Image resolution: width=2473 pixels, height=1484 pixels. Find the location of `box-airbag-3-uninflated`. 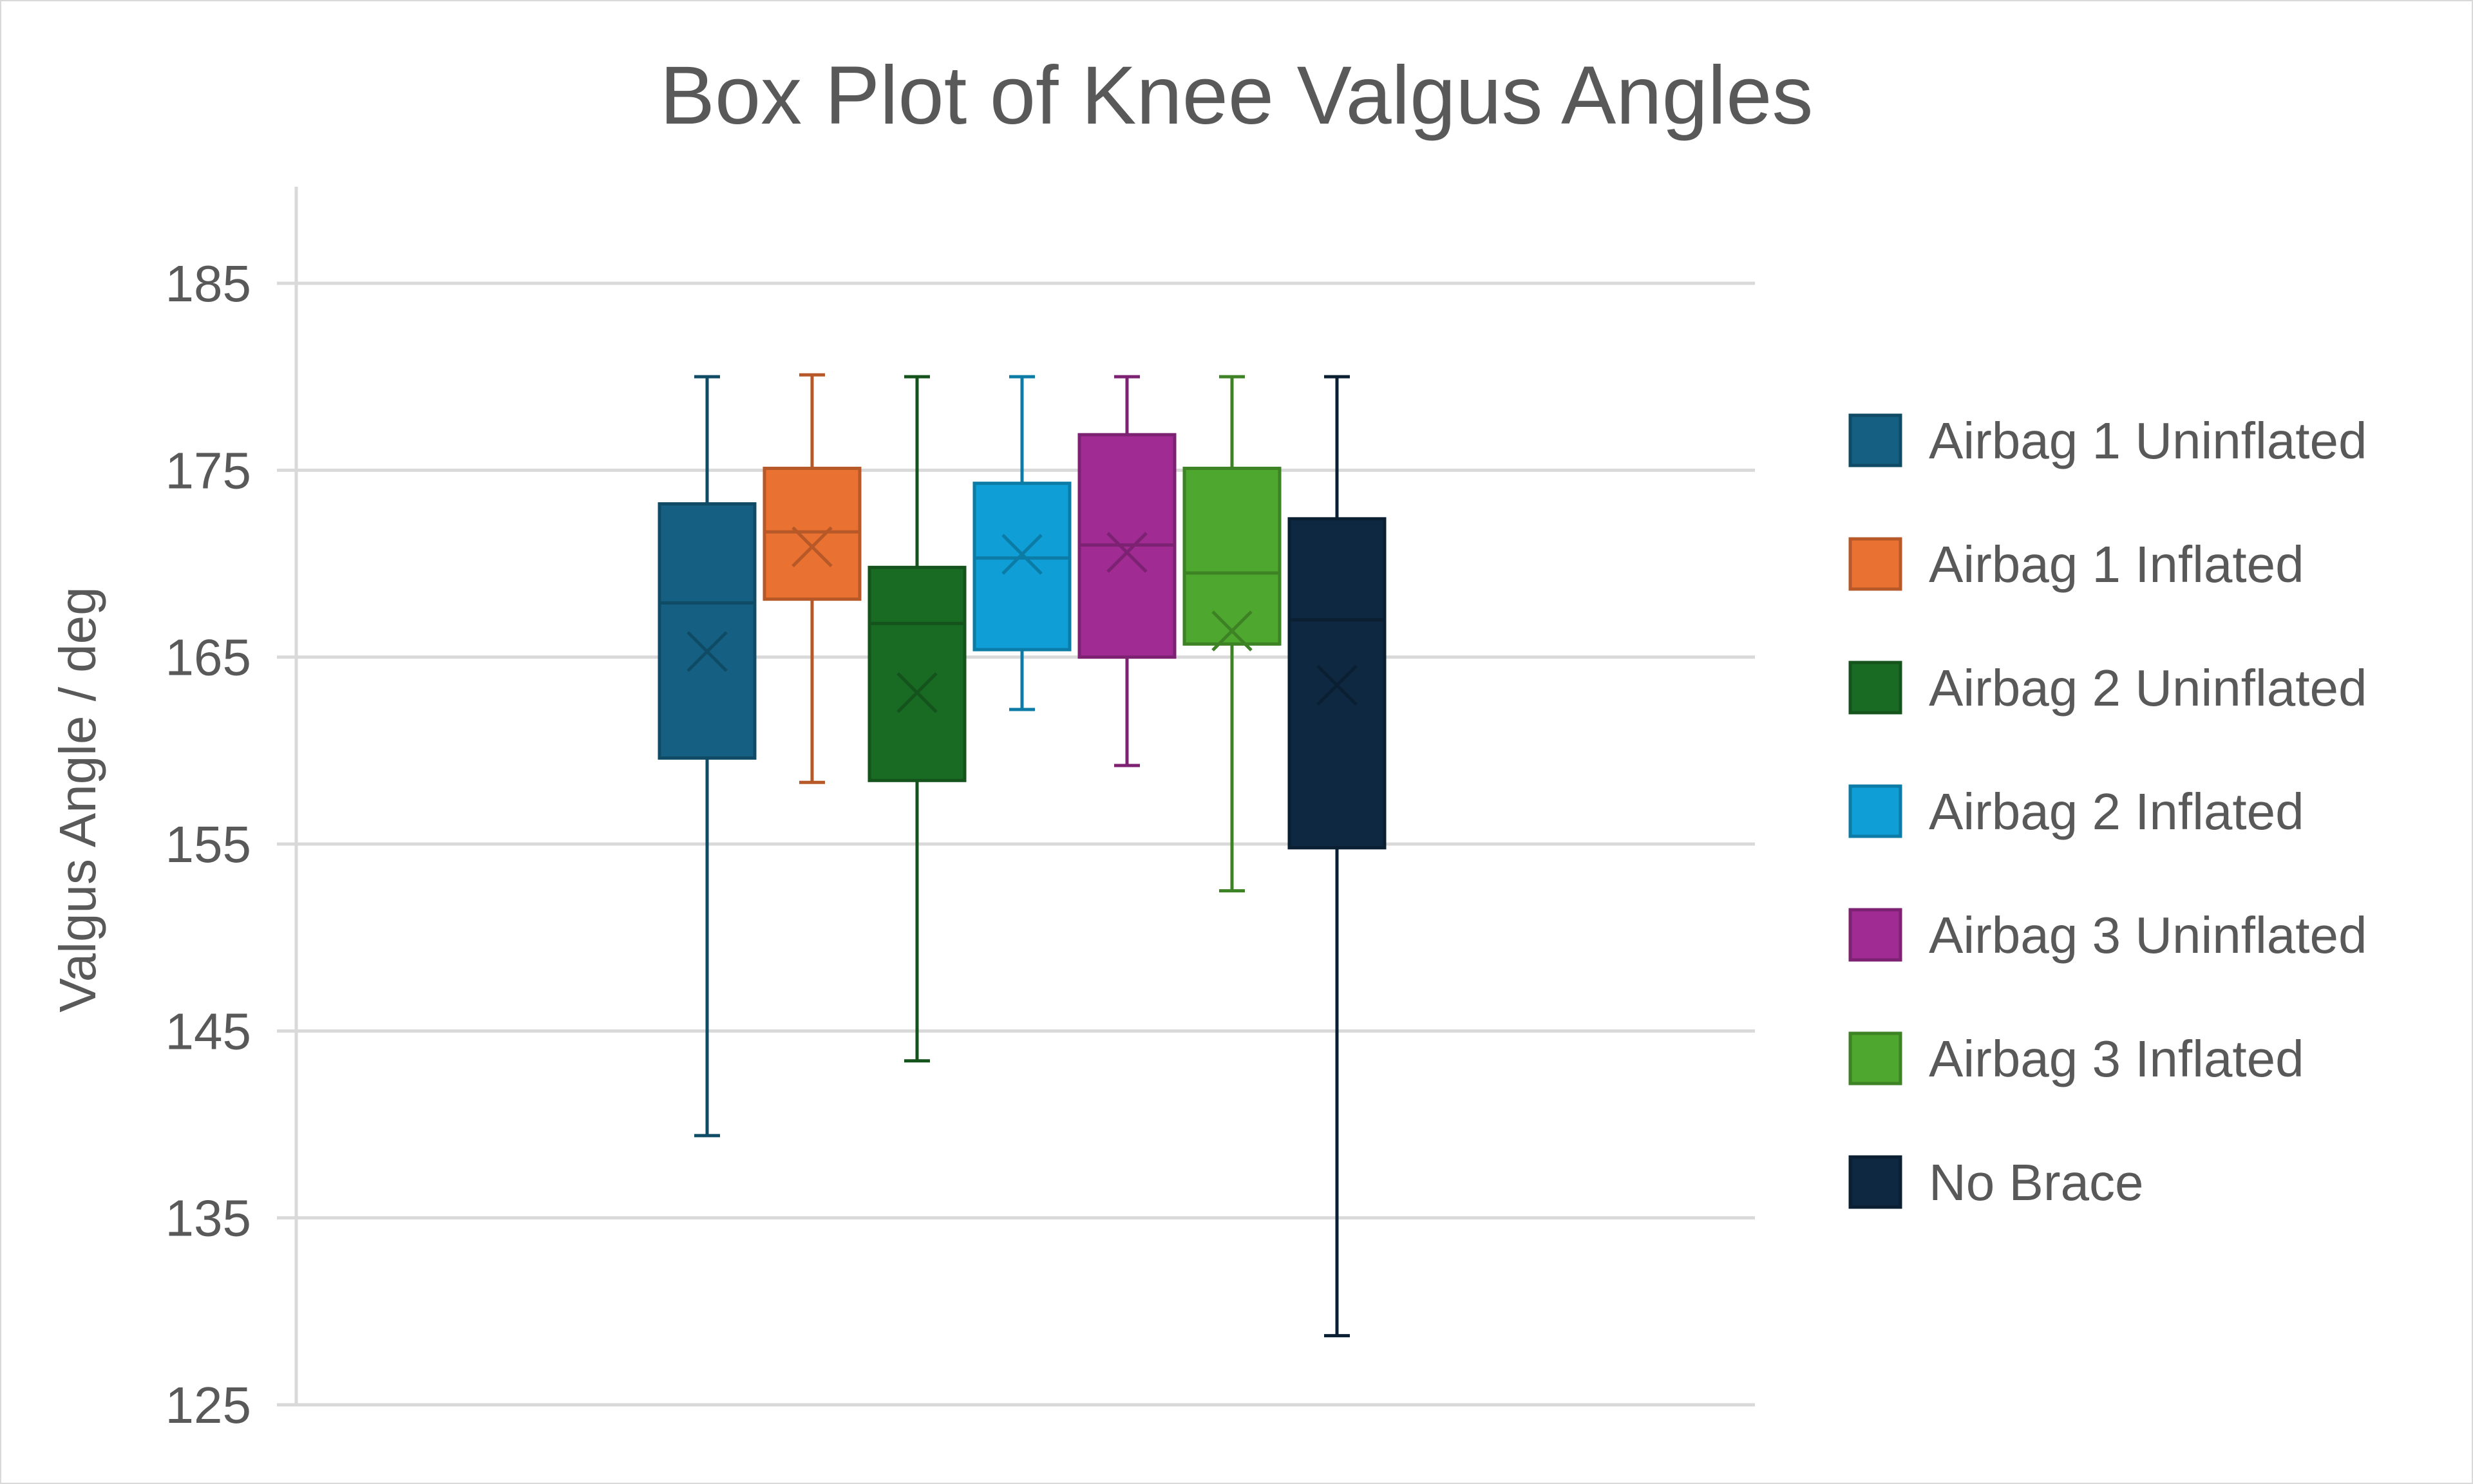

box-airbag-3-uninflated is located at coordinates (1127, 571).